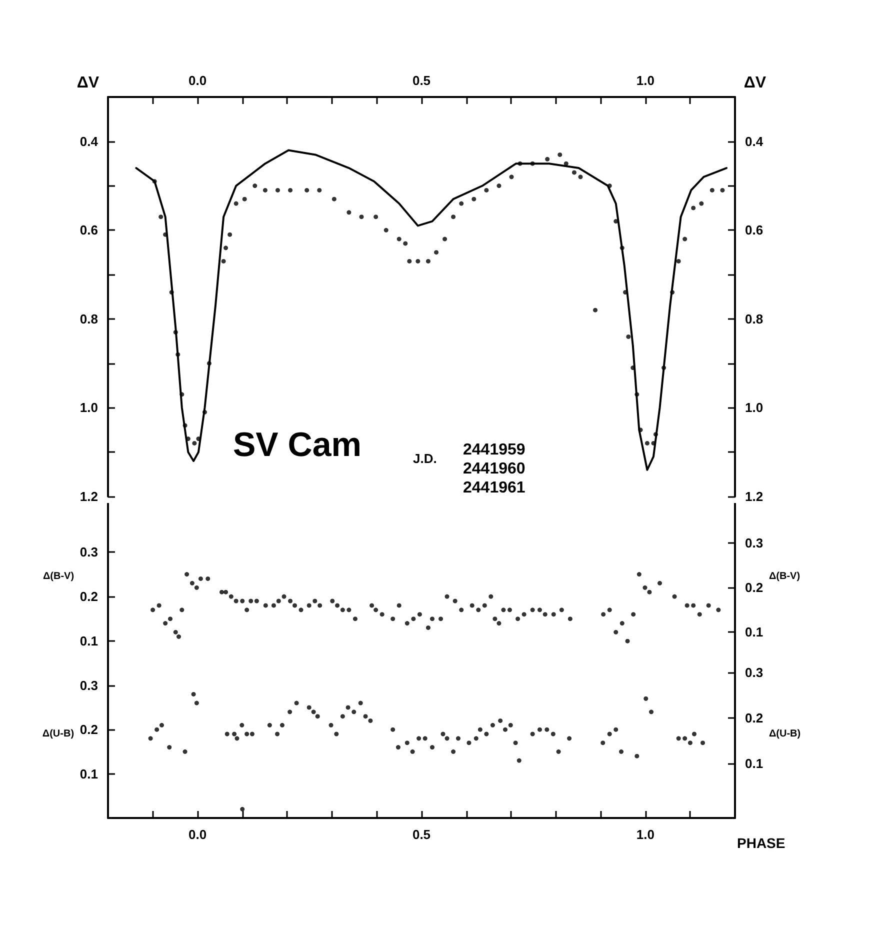 The image size is (875, 941). Describe the element at coordinates (761, 843) in the screenshot. I see `x-axis-title: PHASE` at that location.